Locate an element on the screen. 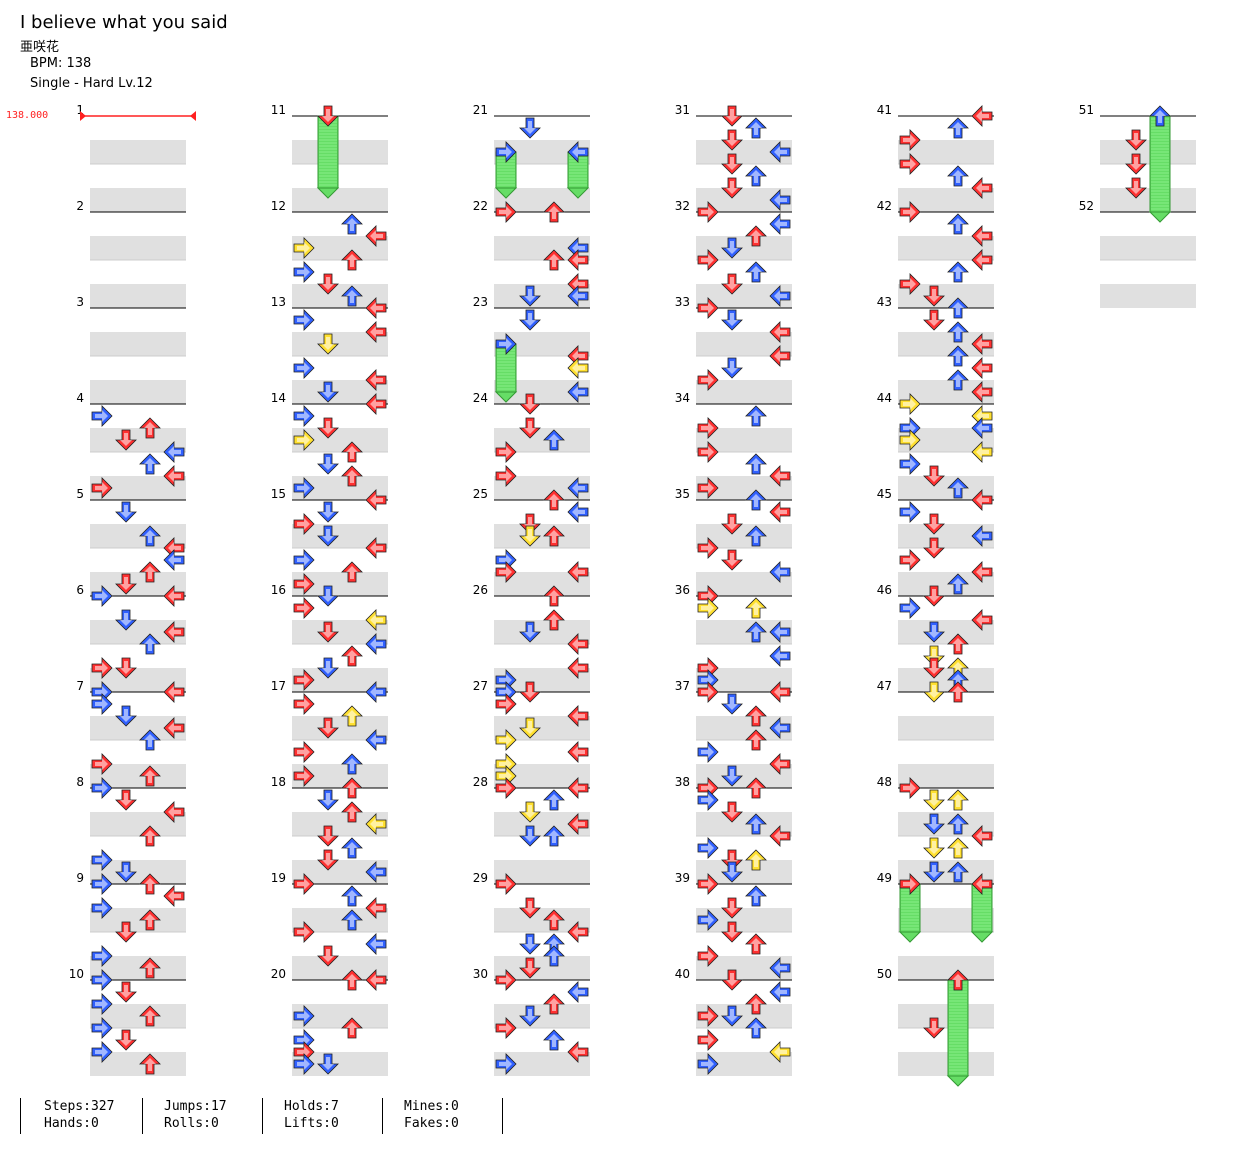 The image size is (1252, 1152). measure-number: 36 is located at coordinates (682, 590).